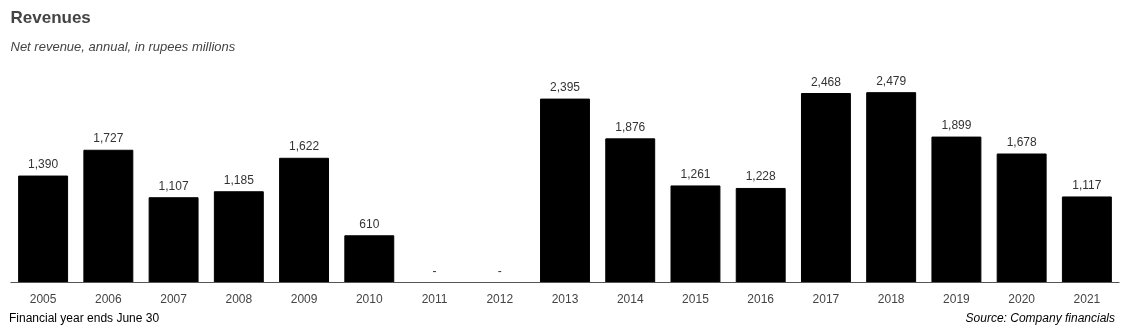  I want to click on data-label: 1,622, so click(304, 146).